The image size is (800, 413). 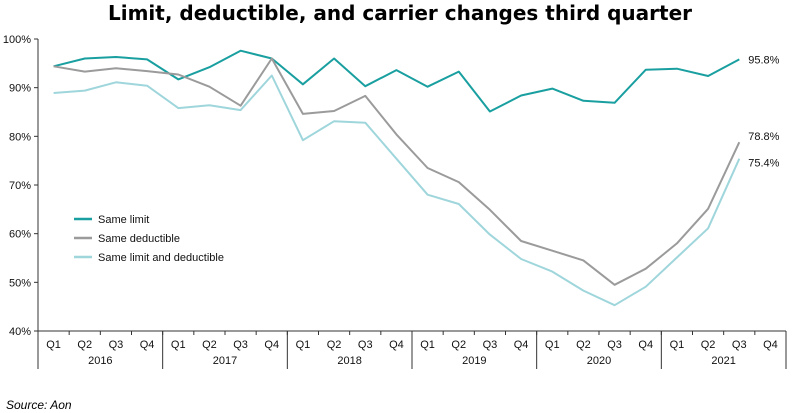 What do you see at coordinates (599, 361) in the screenshot?
I see `year-label: 2020` at bounding box center [599, 361].